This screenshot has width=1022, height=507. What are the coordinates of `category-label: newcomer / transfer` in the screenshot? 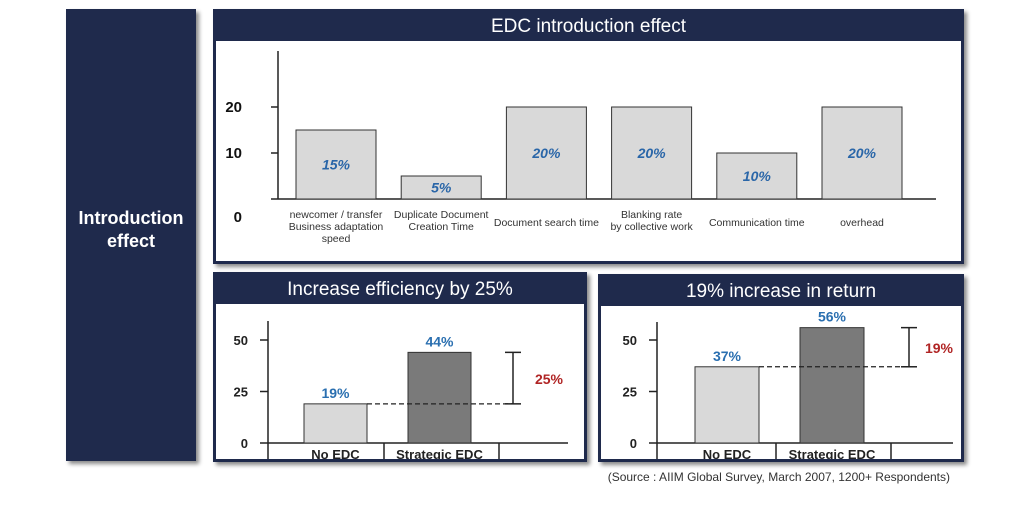 It's located at (336, 215).